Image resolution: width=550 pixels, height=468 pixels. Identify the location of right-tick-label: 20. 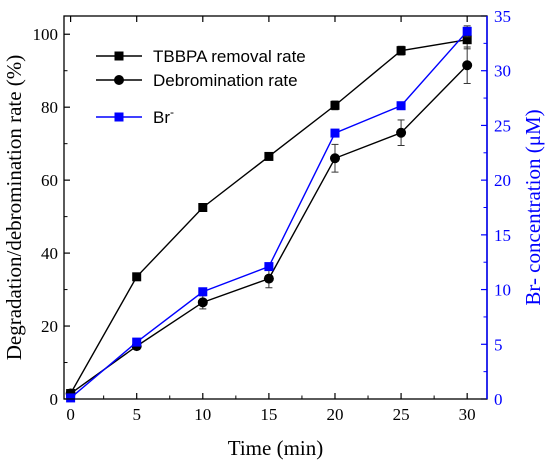
(502, 180).